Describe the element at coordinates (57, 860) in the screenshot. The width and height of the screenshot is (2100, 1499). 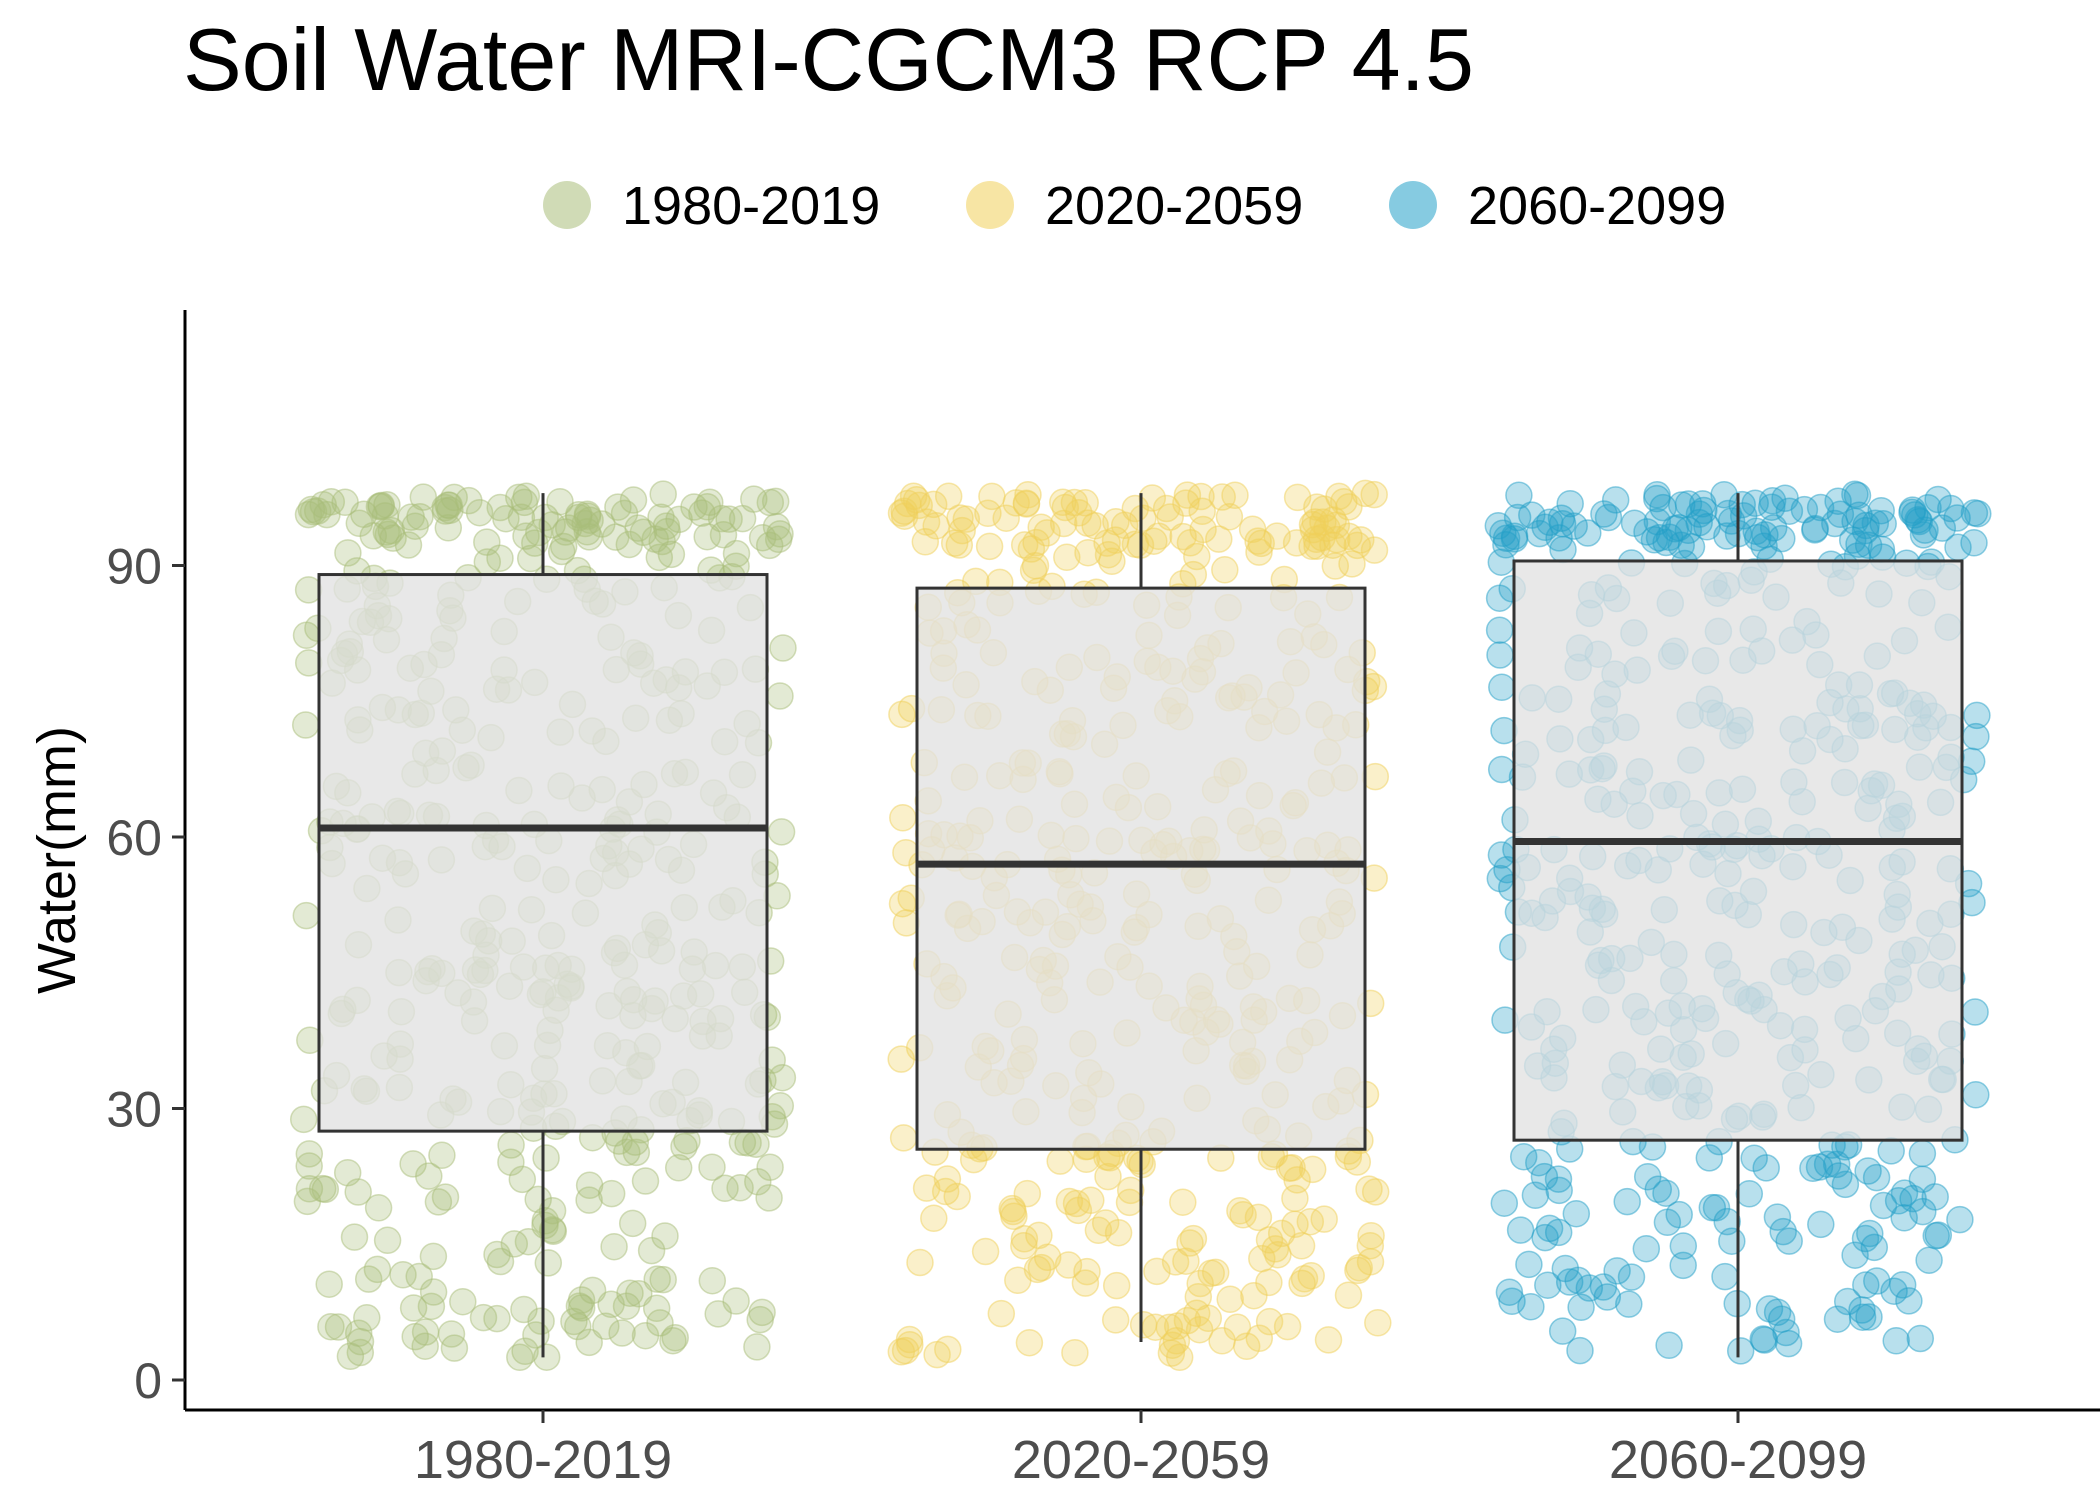
I see `y-axis-label: Water(mm)` at that location.